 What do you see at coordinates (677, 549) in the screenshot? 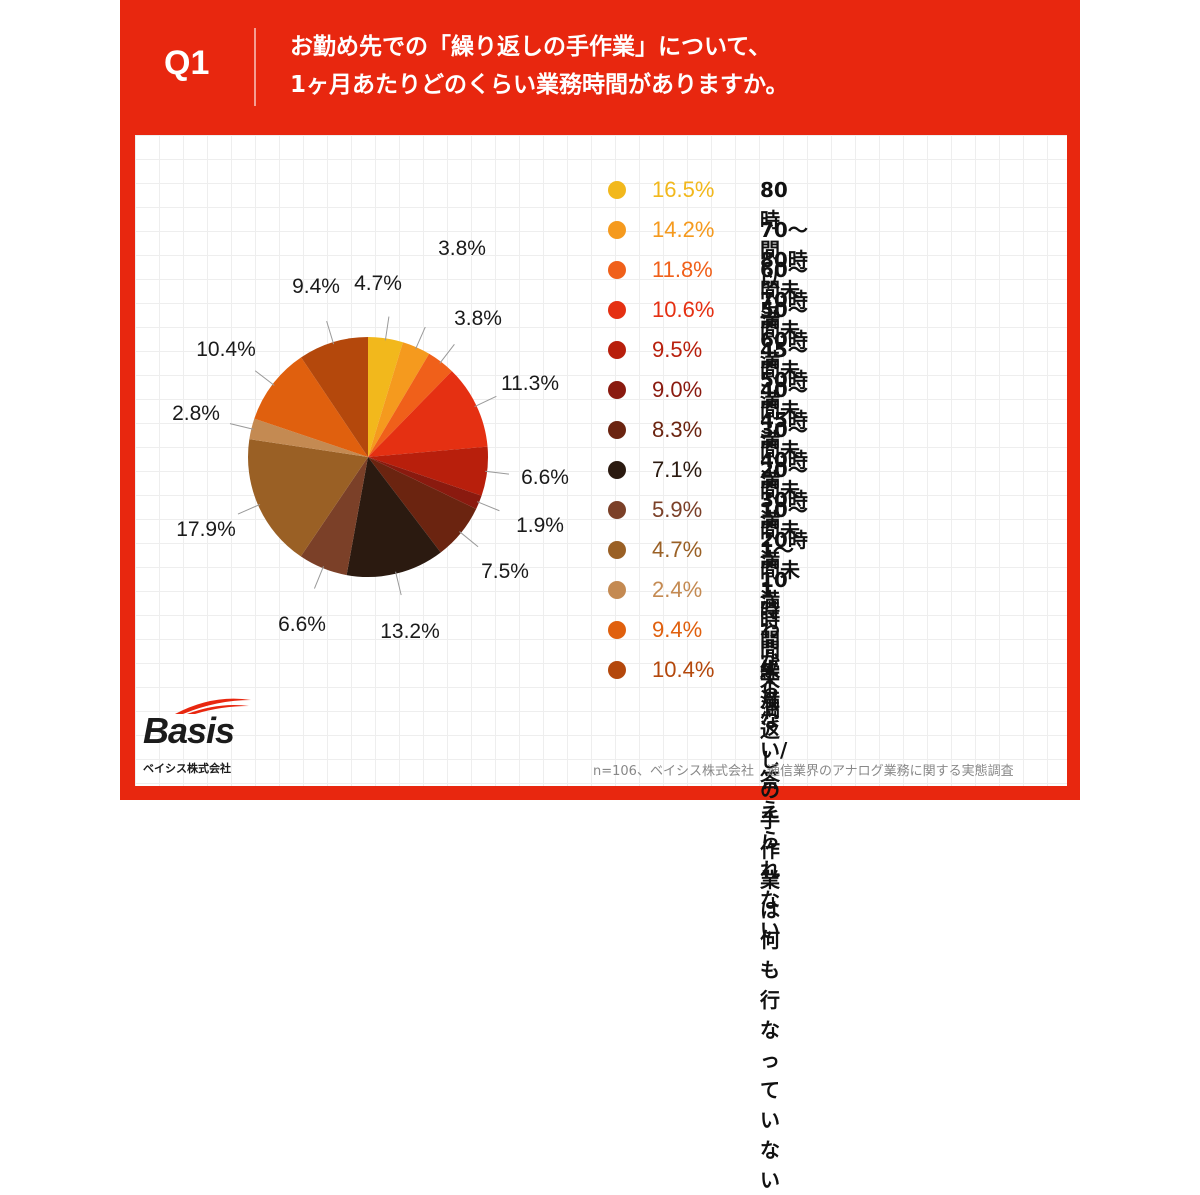
I see `legend-percent: 4.7%` at bounding box center [677, 549].